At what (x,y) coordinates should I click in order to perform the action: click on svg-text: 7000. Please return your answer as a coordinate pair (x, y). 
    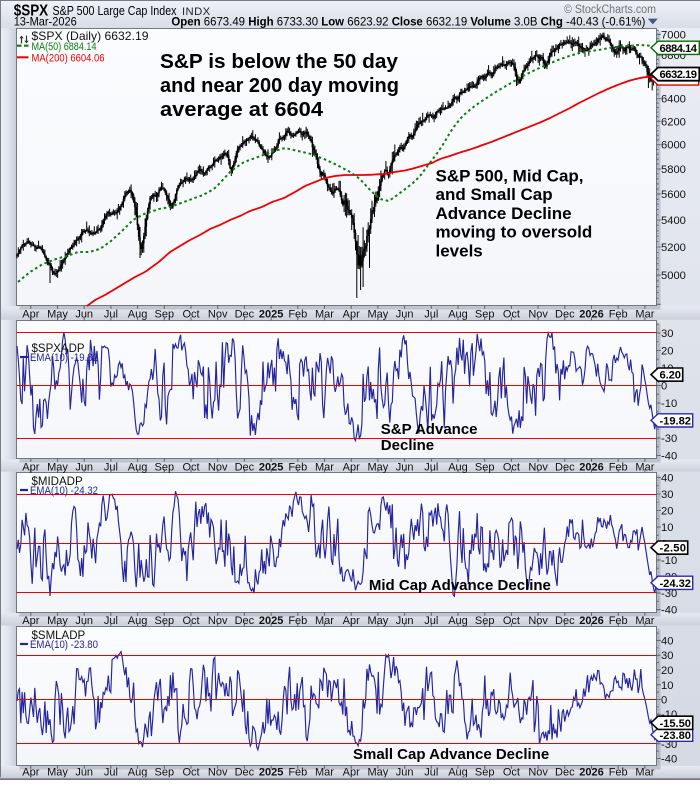
    Looking at the image, I should click on (673, 36).